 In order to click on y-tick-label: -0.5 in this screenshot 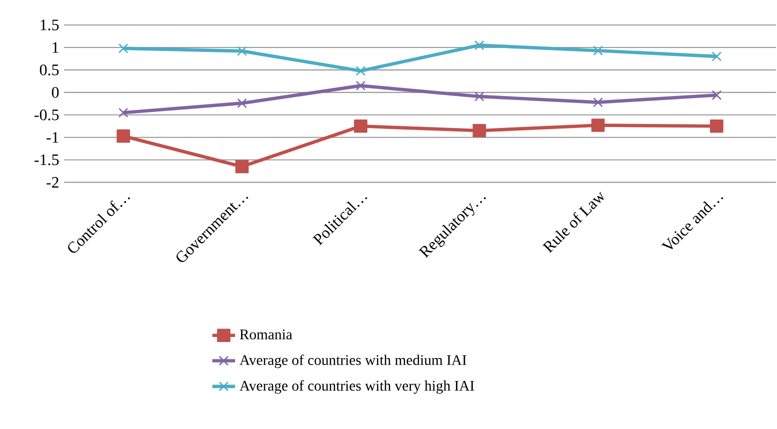, I will do `click(46, 114)`.